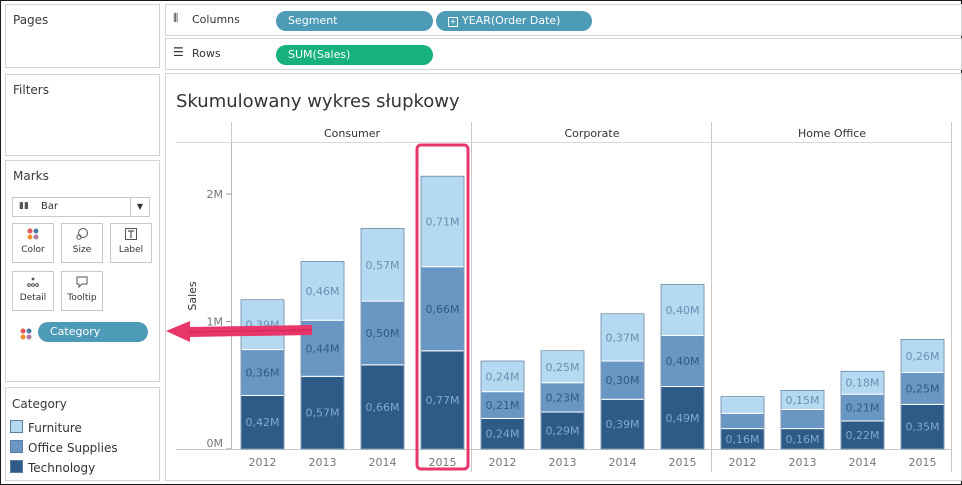 This screenshot has width=962, height=485. What do you see at coordinates (863, 435) in the screenshot?
I see `bar-data-label: 0,22M` at bounding box center [863, 435].